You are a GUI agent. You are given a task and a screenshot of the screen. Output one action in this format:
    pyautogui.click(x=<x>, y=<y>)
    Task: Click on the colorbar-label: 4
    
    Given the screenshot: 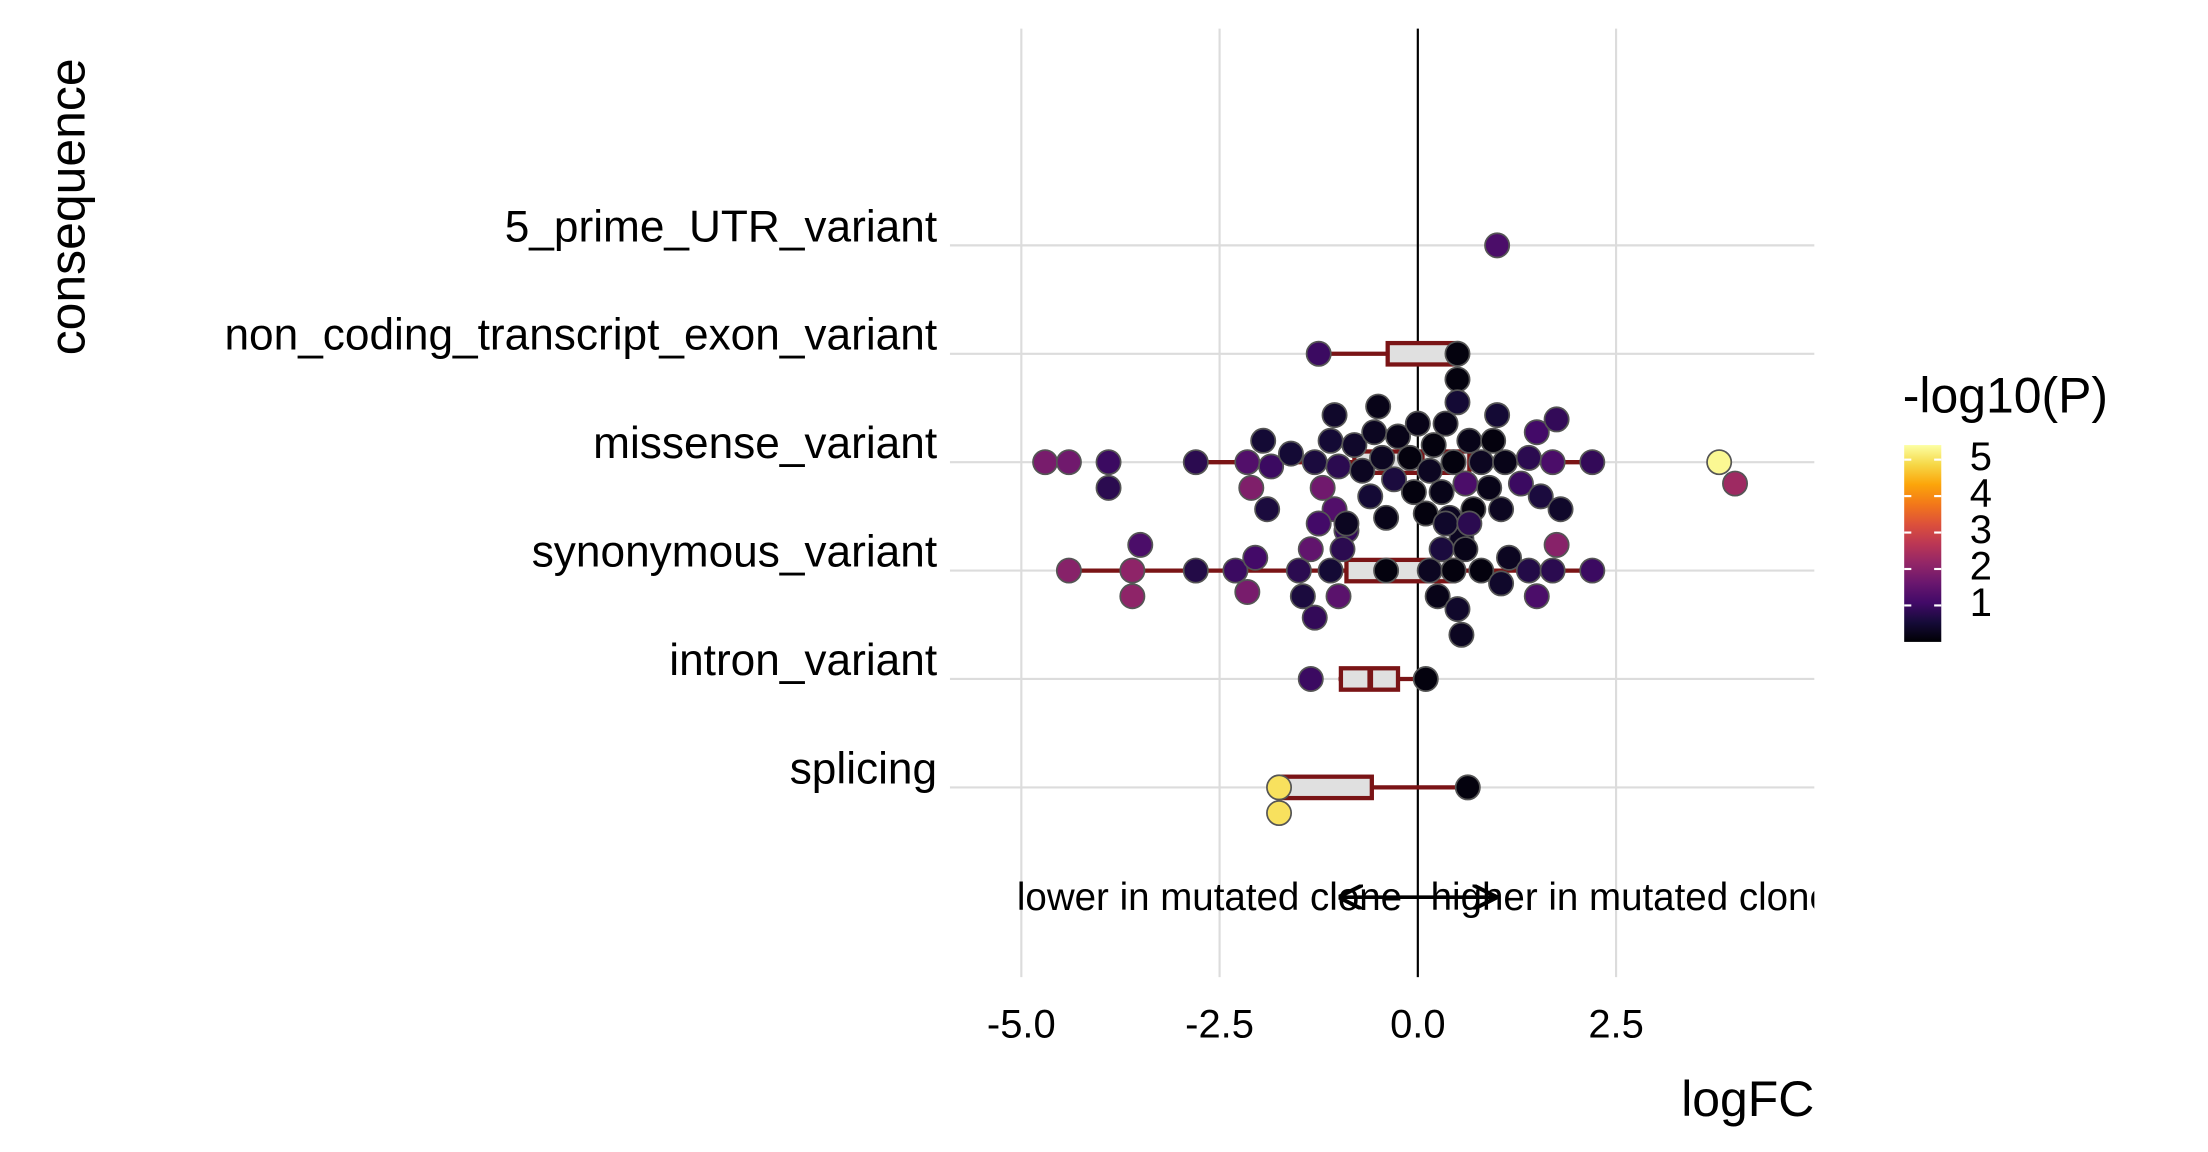 What is the action you would take?
    pyautogui.click(x=1981, y=494)
    